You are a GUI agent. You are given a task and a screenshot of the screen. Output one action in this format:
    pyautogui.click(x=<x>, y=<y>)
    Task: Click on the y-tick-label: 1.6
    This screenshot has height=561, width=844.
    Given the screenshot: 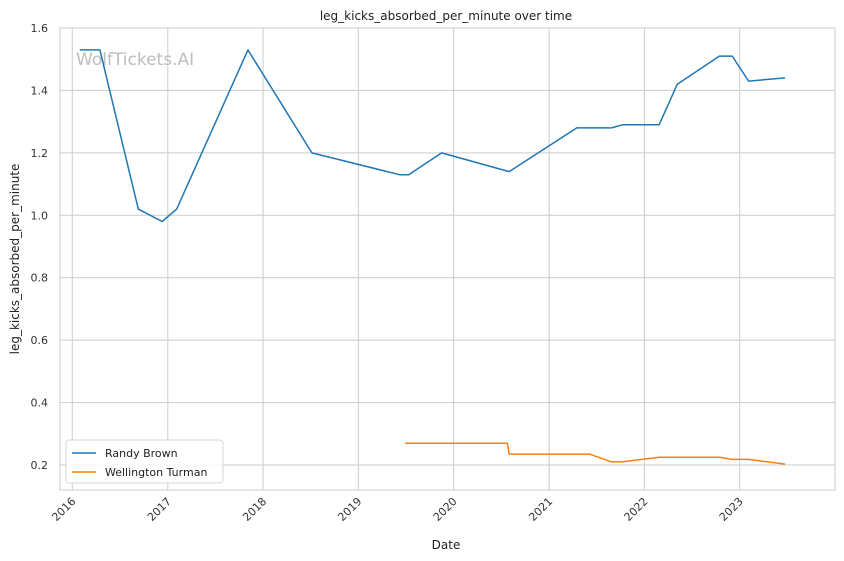 What is the action you would take?
    pyautogui.click(x=40, y=28)
    